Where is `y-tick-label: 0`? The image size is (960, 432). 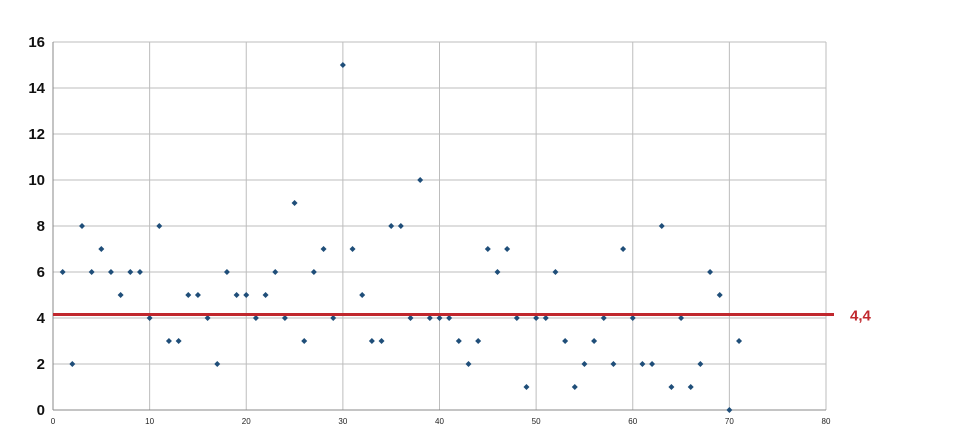 y-tick-label: 0 is located at coordinates (41, 410).